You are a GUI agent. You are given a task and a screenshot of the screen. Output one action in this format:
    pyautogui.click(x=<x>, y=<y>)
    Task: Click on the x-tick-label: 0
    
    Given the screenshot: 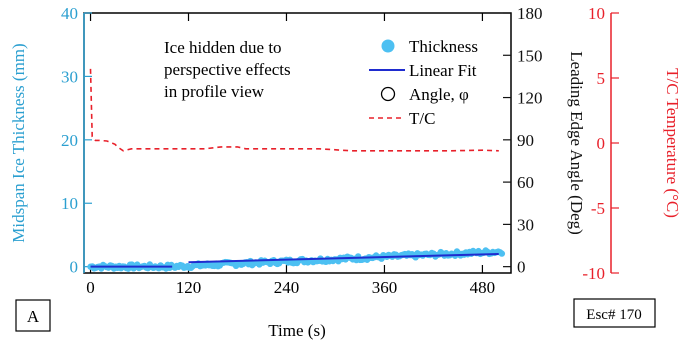 What is the action you would take?
    pyautogui.click(x=90, y=287)
    